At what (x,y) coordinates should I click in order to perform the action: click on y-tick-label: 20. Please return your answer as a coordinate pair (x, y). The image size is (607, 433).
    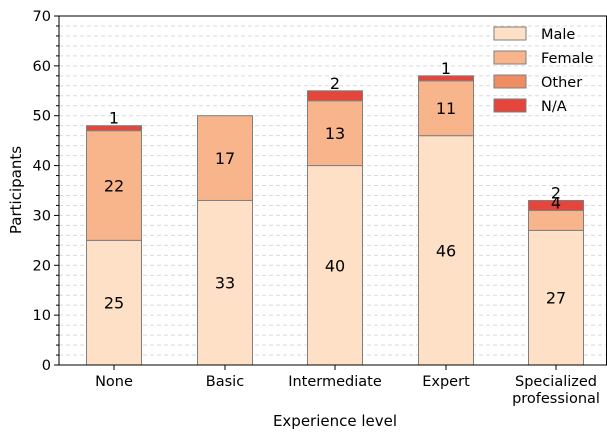
    Looking at the image, I should click on (42, 266).